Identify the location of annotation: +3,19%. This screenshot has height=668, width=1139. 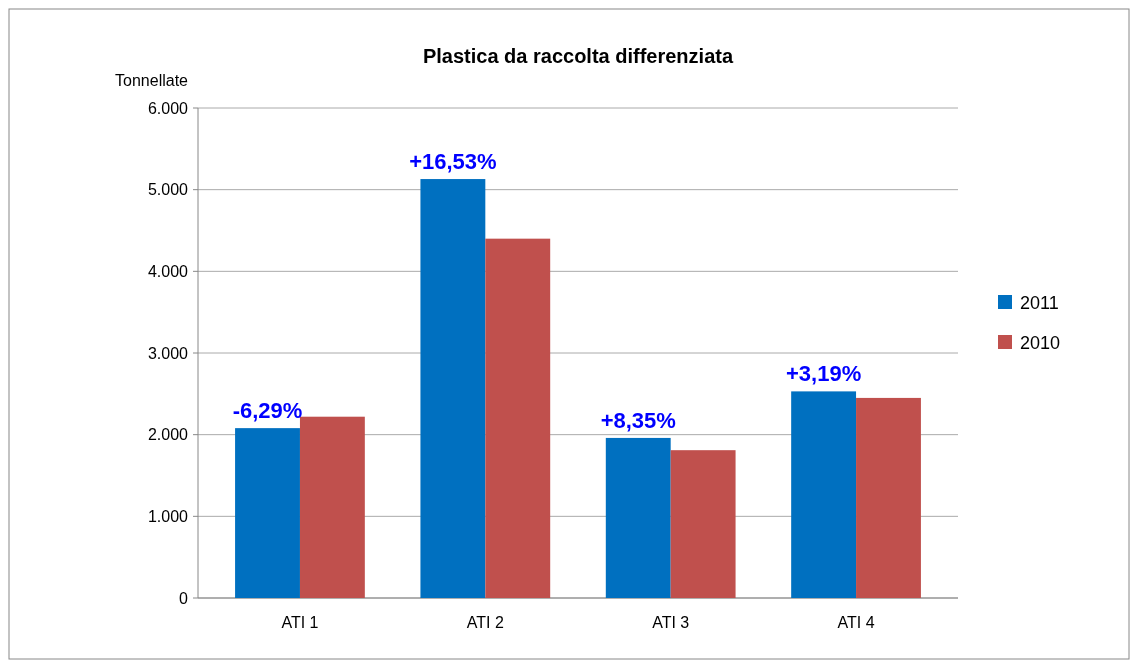
(823, 374).